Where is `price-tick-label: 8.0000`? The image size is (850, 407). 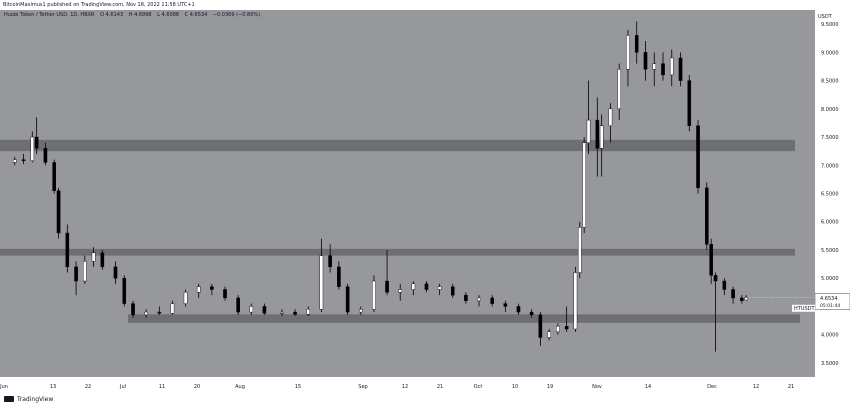 price-tick-label: 8.0000 is located at coordinates (830, 110).